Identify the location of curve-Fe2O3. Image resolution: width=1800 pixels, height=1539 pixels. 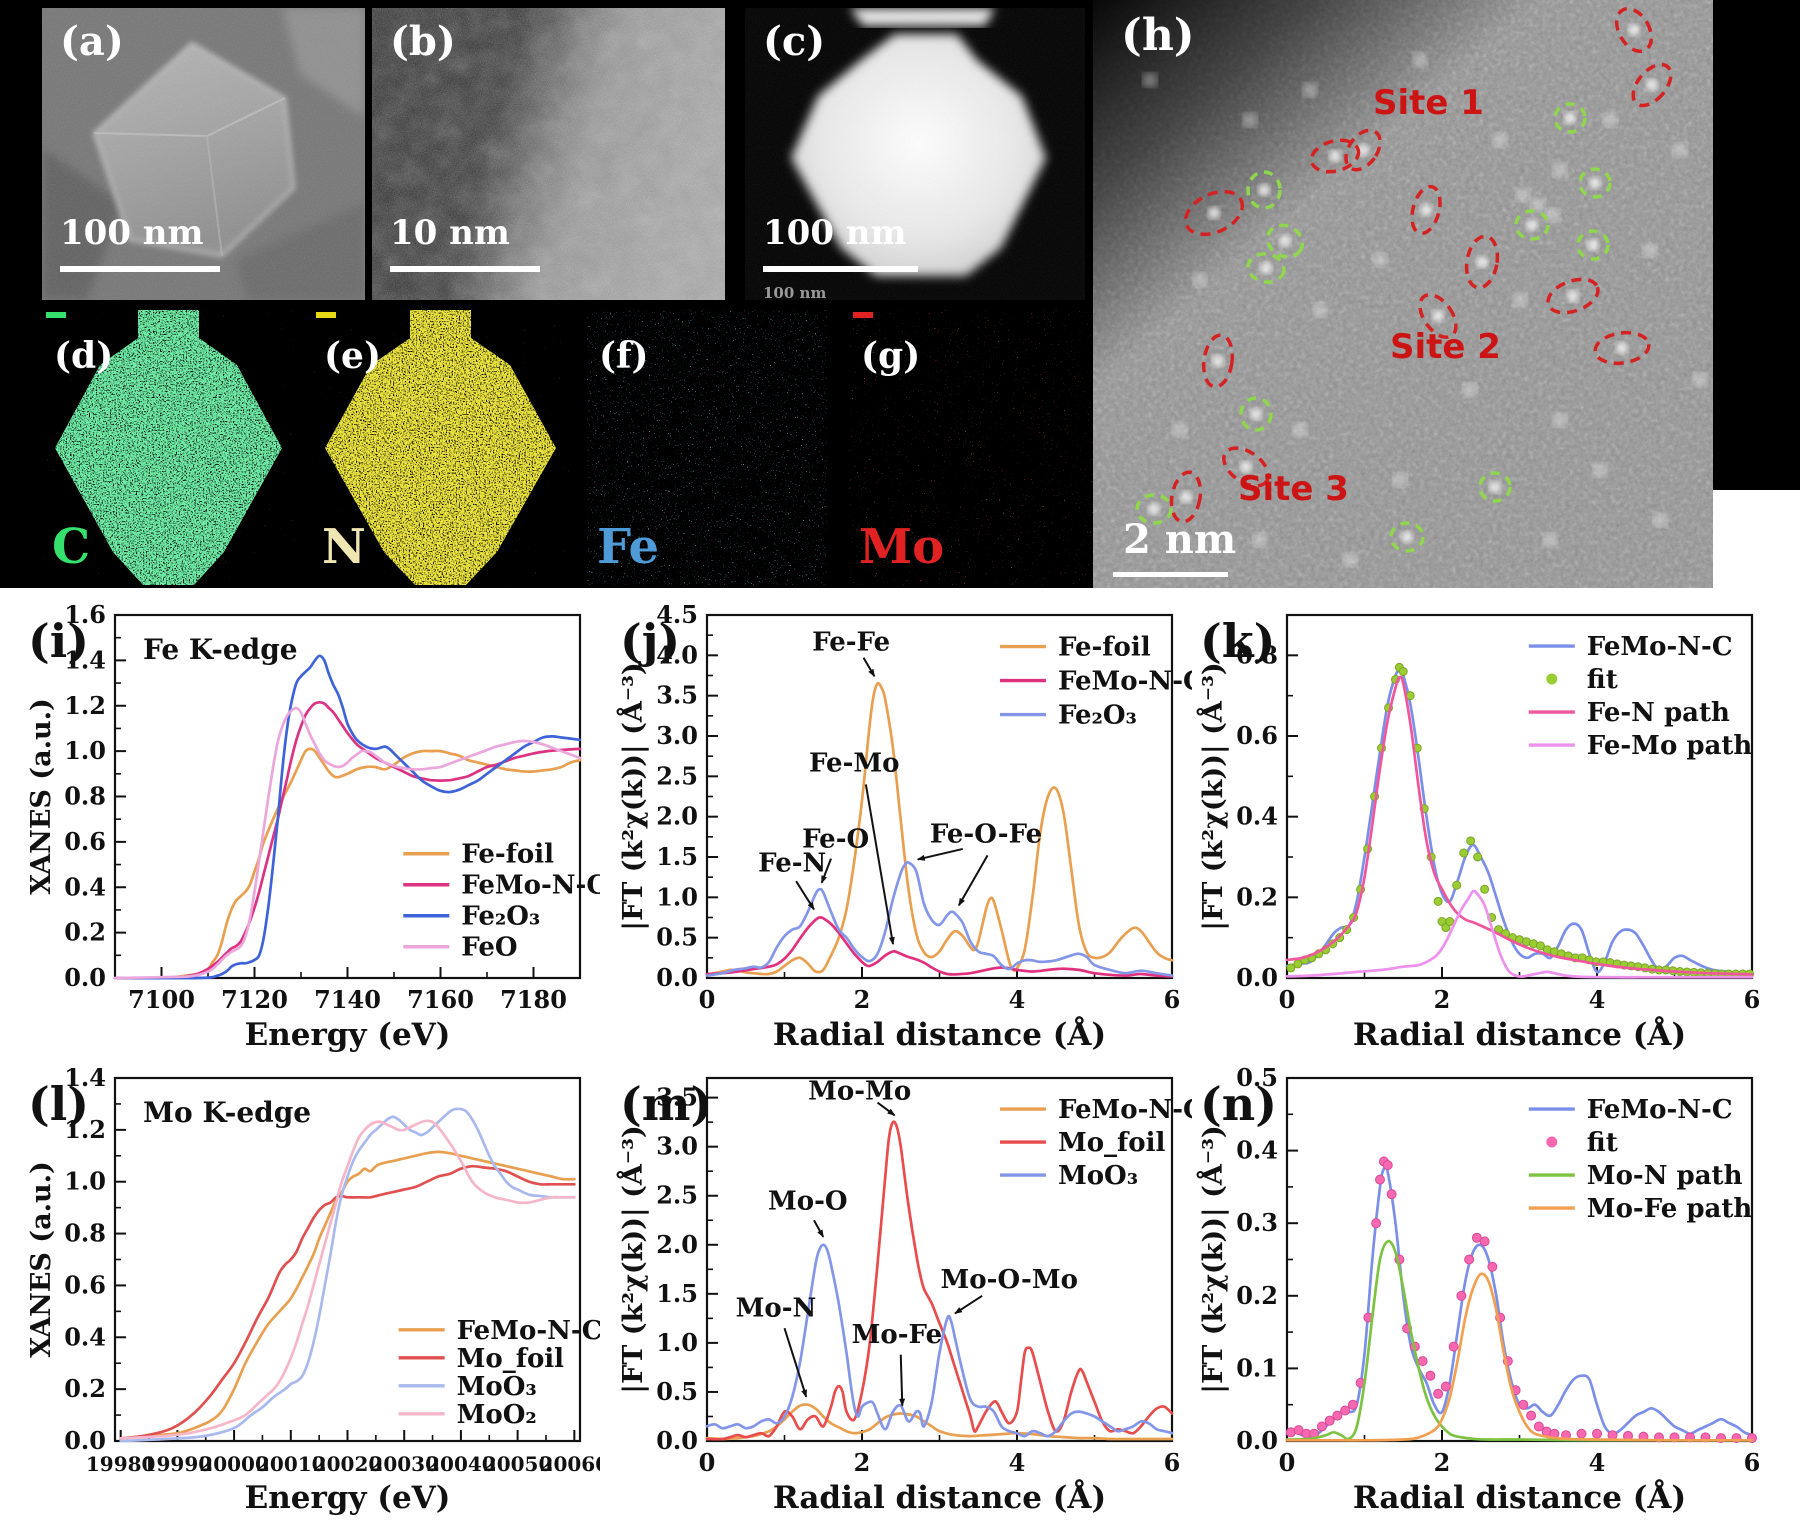
(939, 918).